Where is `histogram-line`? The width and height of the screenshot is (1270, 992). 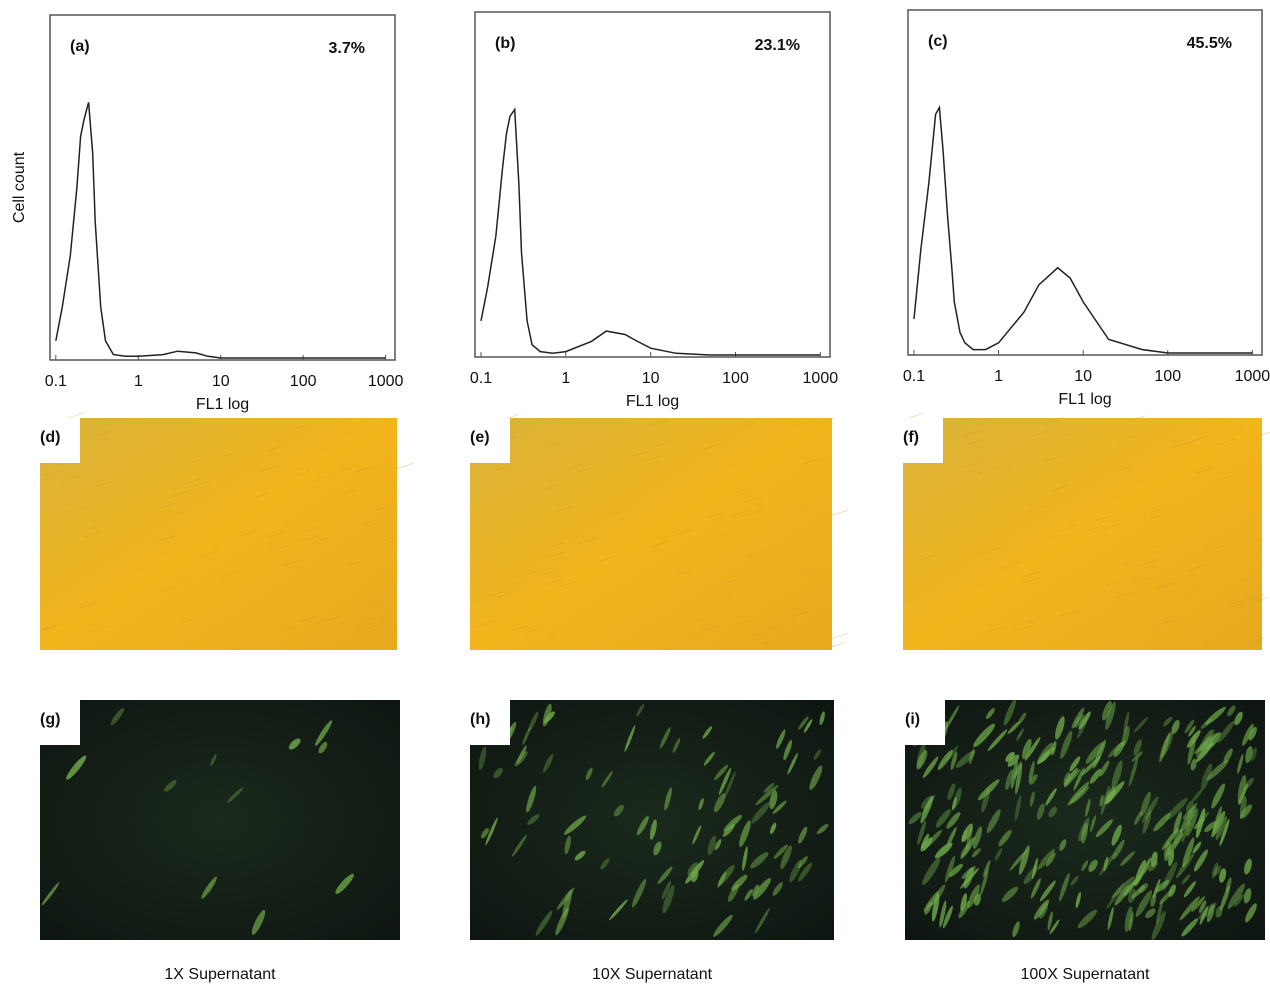
histogram-line is located at coordinates (650, 231).